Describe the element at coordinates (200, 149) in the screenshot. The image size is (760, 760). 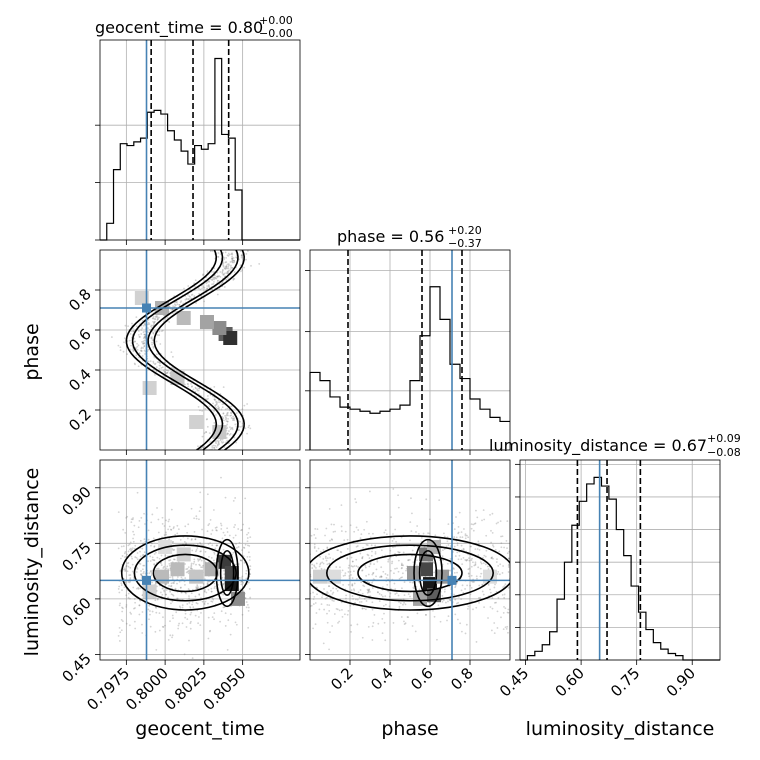
I see `hist-line-geocent-time` at that location.